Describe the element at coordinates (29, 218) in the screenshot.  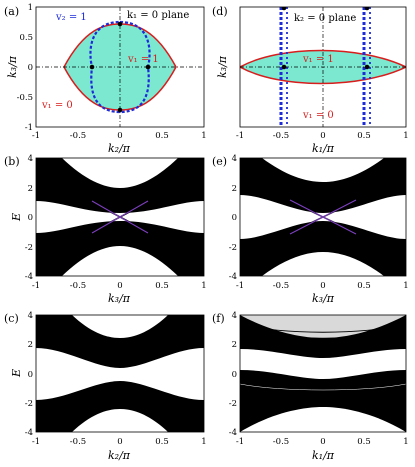
I see `yticks-b: 4 2 0 -2 -4` at that location.